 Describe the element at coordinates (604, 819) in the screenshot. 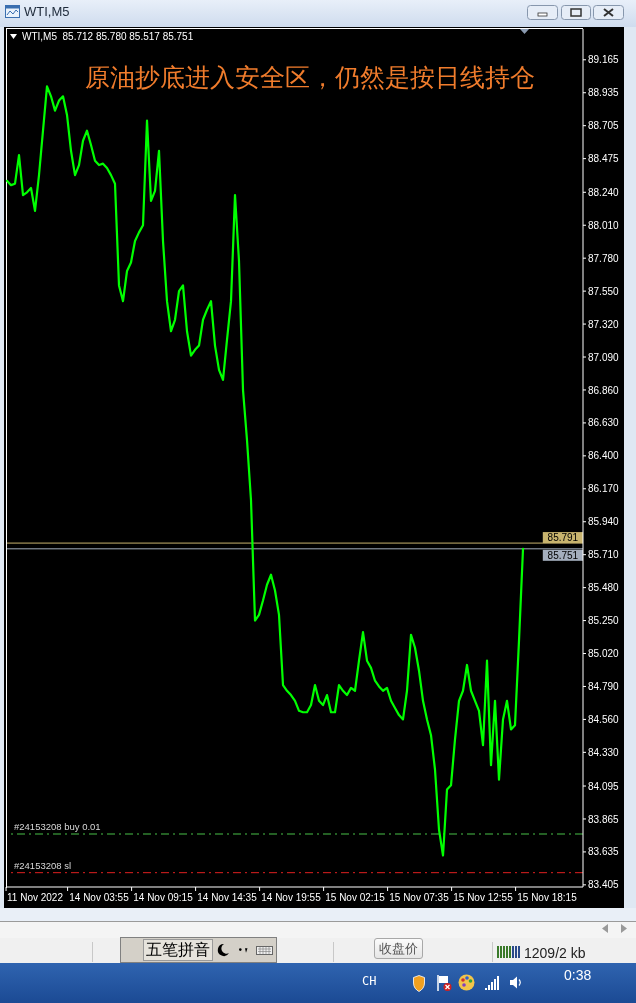

I see `y-tick-label: 83.865` at that location.